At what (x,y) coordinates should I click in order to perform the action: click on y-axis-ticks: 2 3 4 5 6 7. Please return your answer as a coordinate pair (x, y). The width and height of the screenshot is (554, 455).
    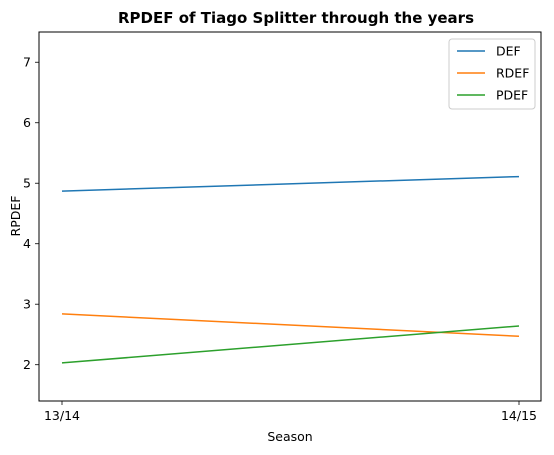
    Looking at the image, I should click on (31, 213).